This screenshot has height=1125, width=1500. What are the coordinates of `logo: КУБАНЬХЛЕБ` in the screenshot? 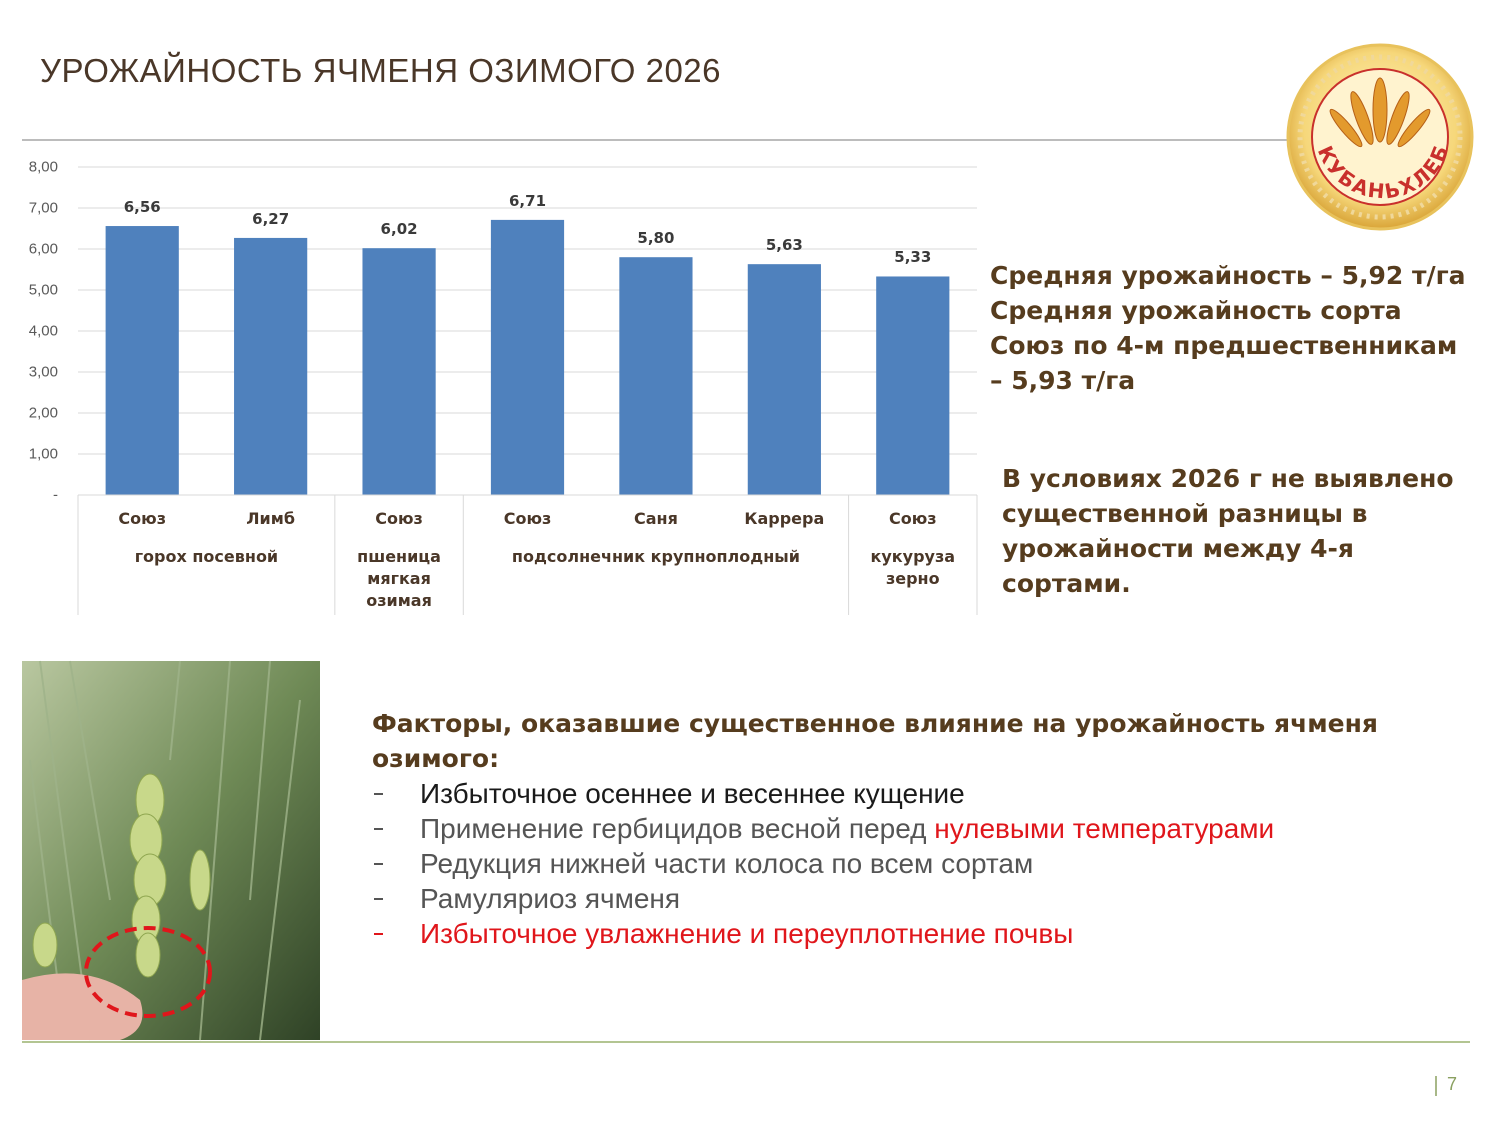 It's located at (1380, 137).